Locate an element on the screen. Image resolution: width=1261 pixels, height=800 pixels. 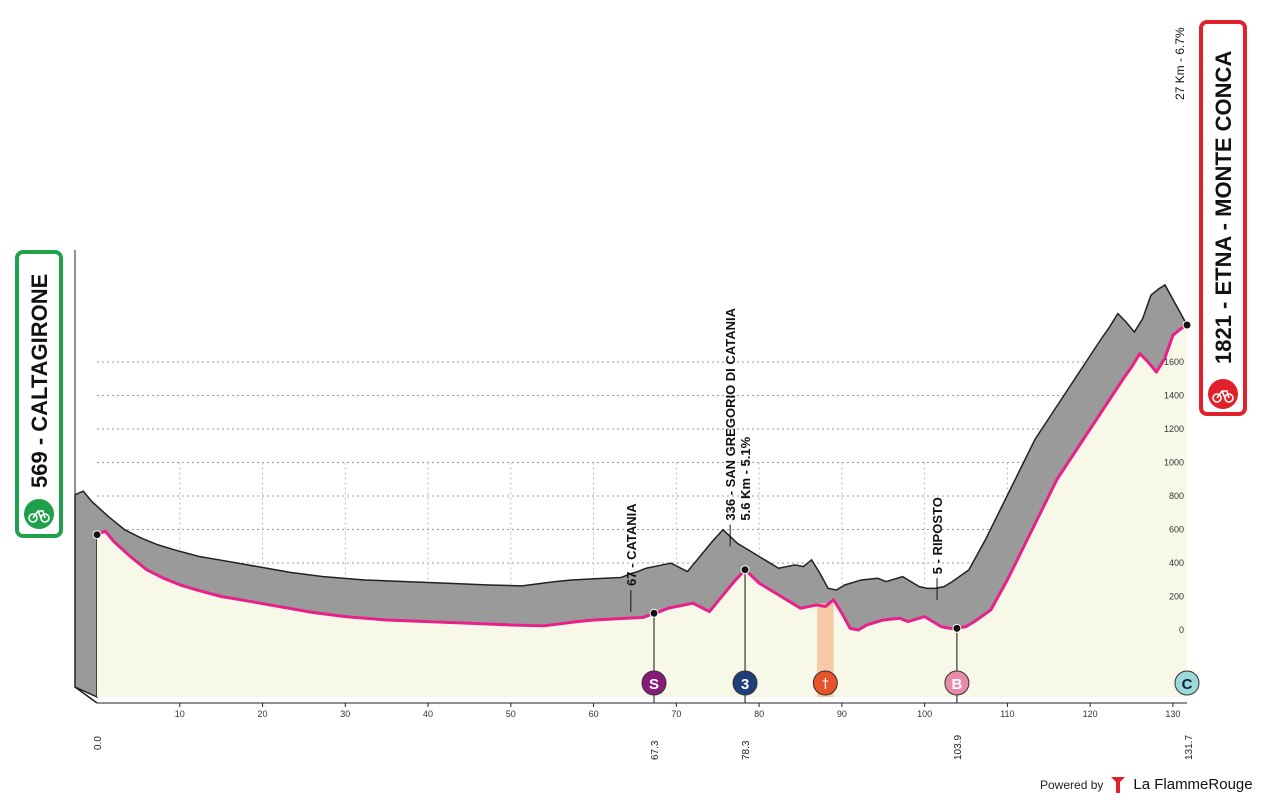
y-tick-label: 1600 is located at coordinates (1174, 362).